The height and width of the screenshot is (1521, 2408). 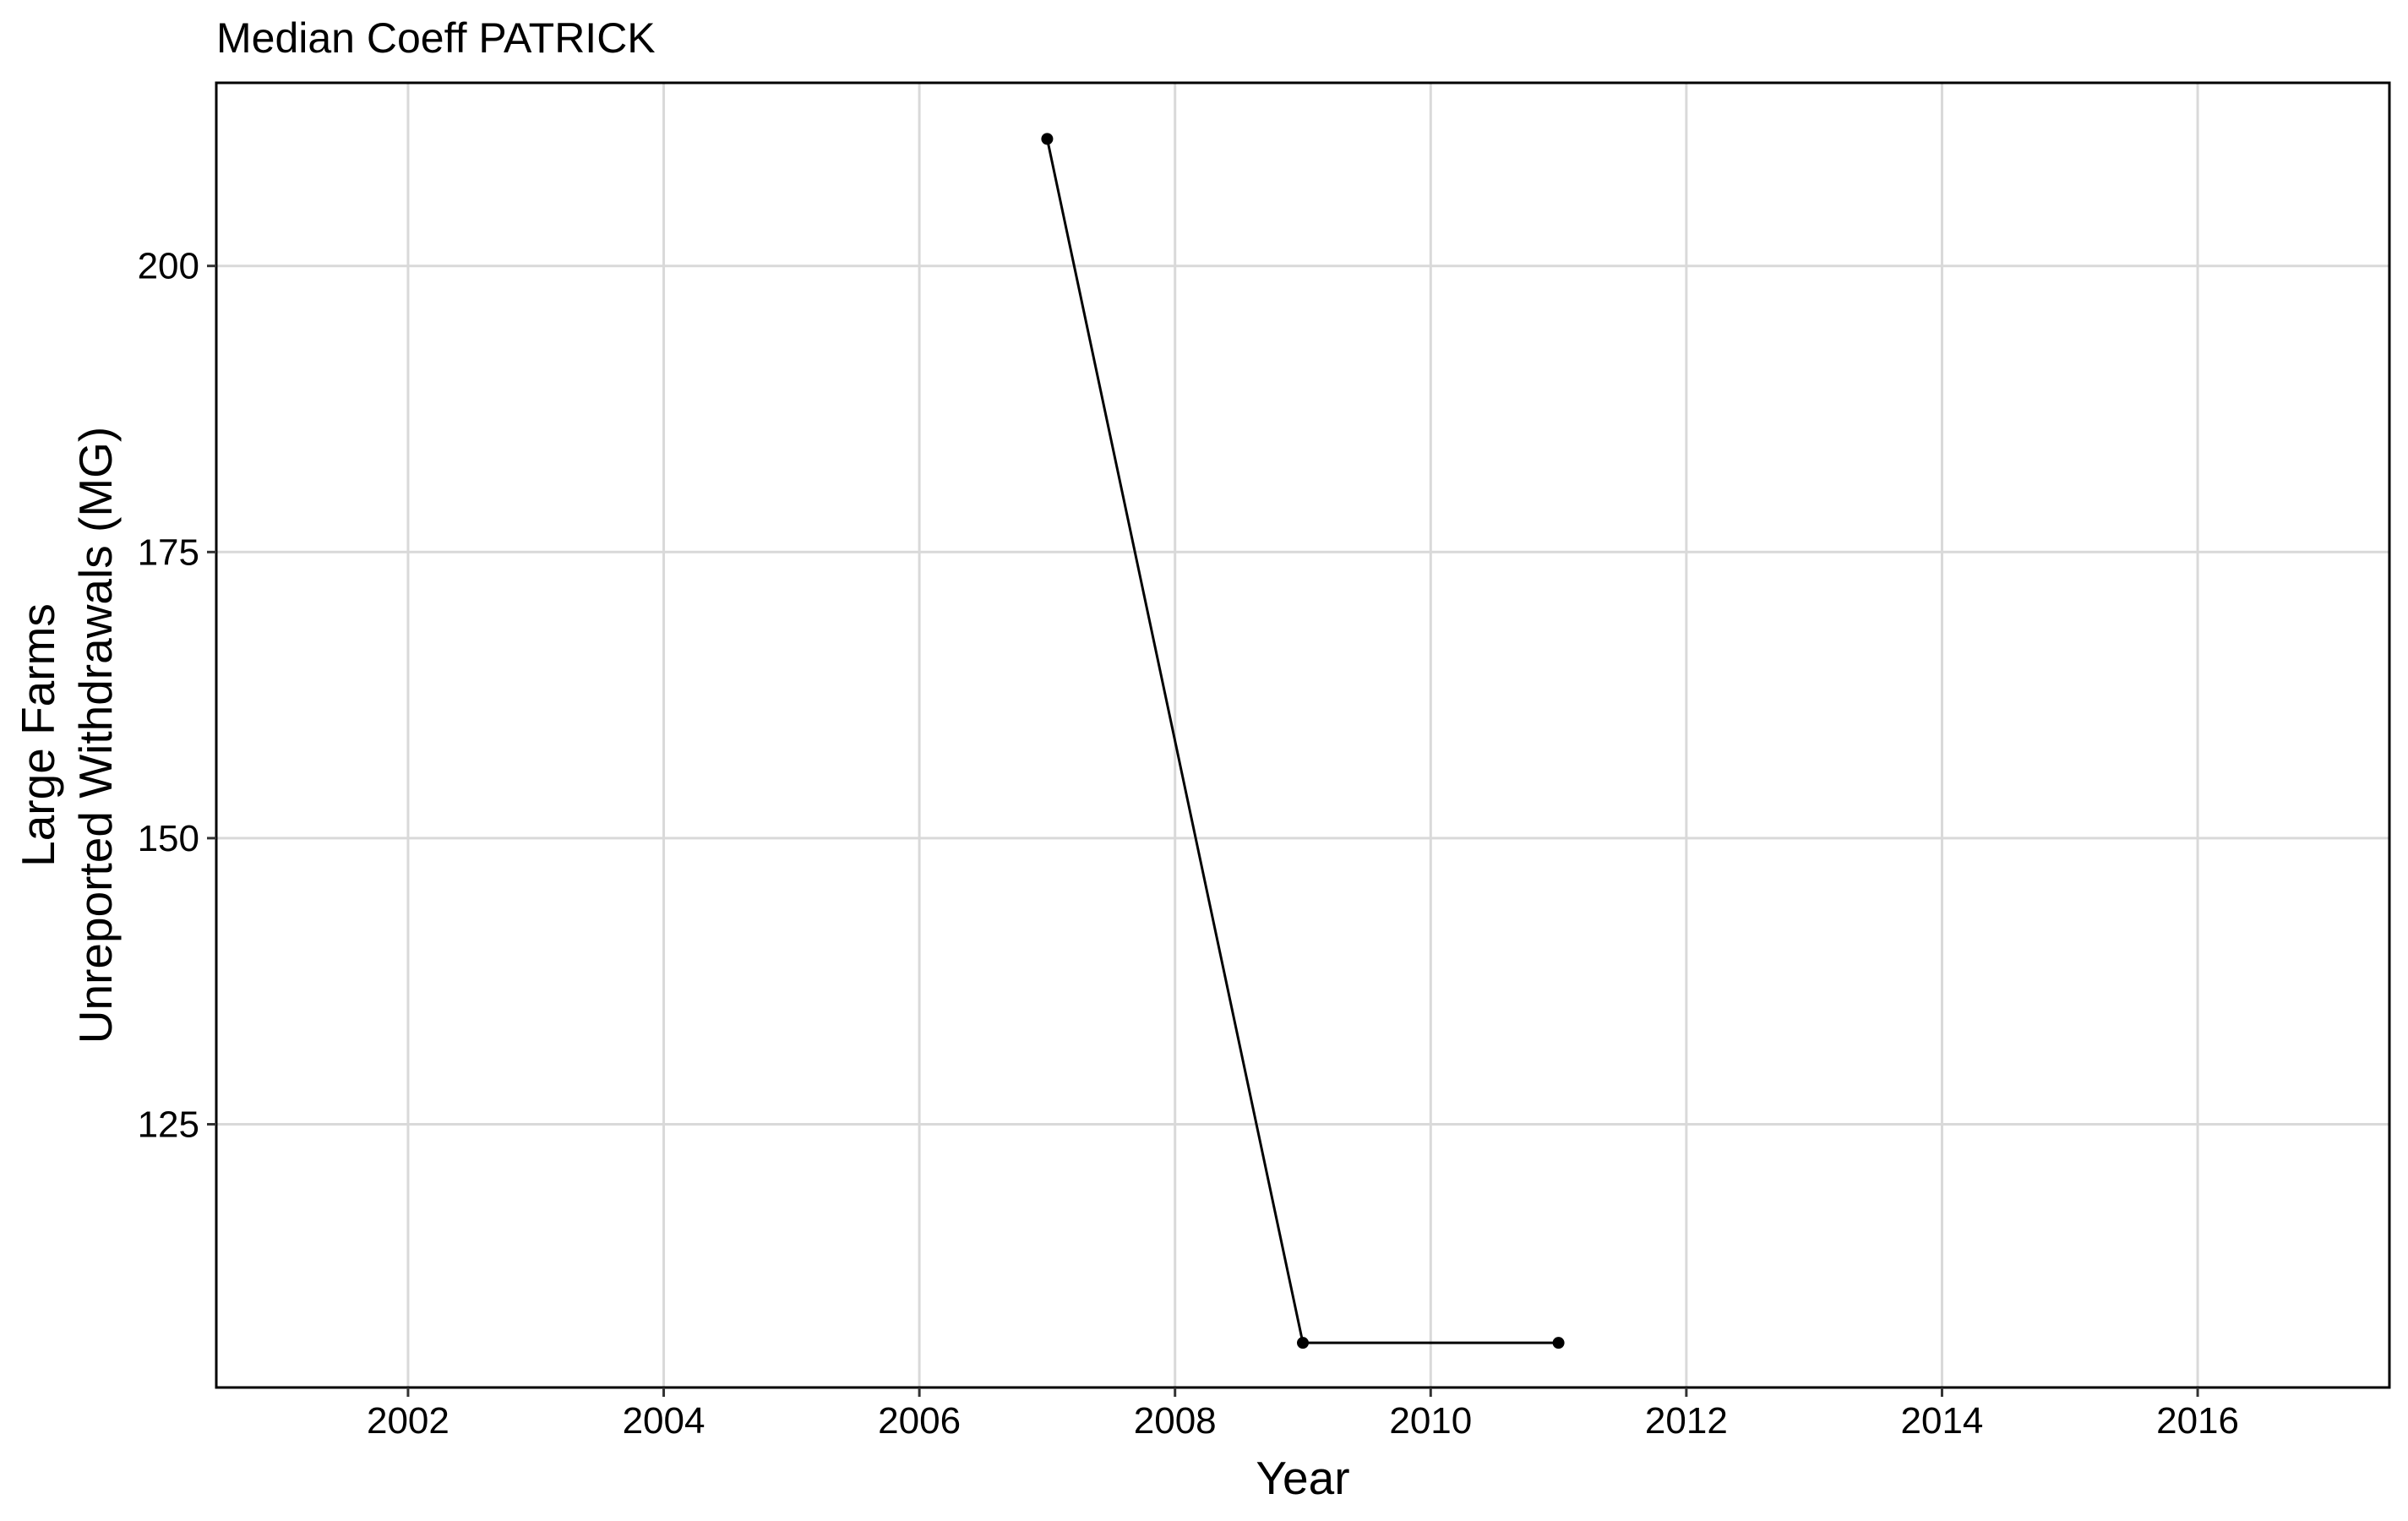 I want to click on x-axis-title: Year, so click(x=1303, y=1478).